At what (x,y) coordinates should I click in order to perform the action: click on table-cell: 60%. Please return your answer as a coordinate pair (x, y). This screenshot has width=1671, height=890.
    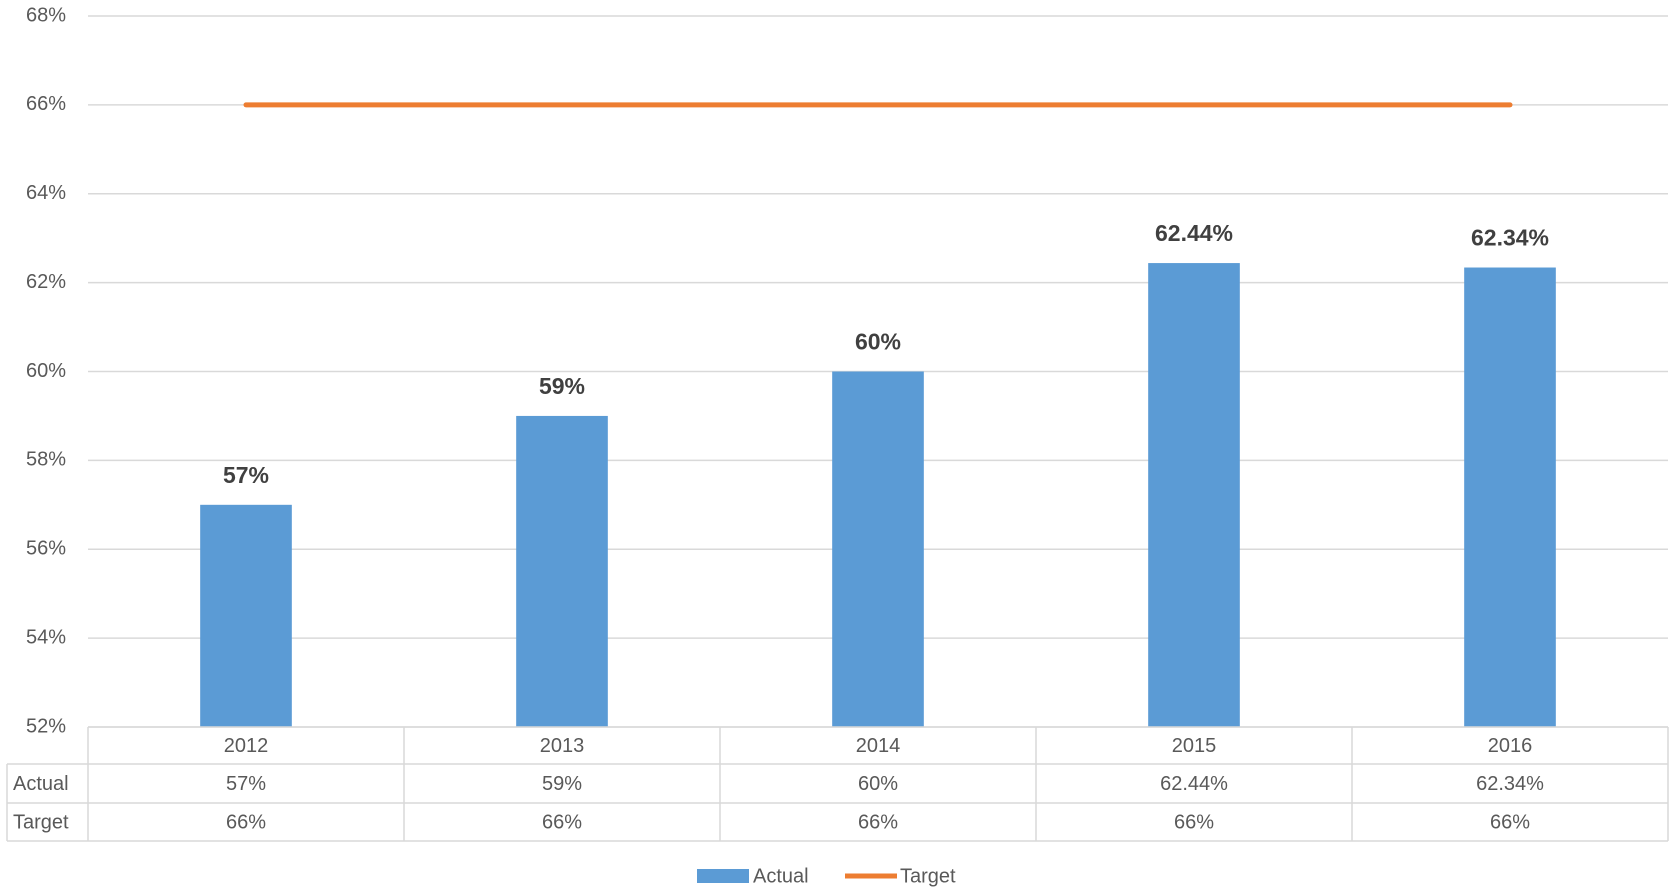
    Looking at the image, I should click on (878, 784).